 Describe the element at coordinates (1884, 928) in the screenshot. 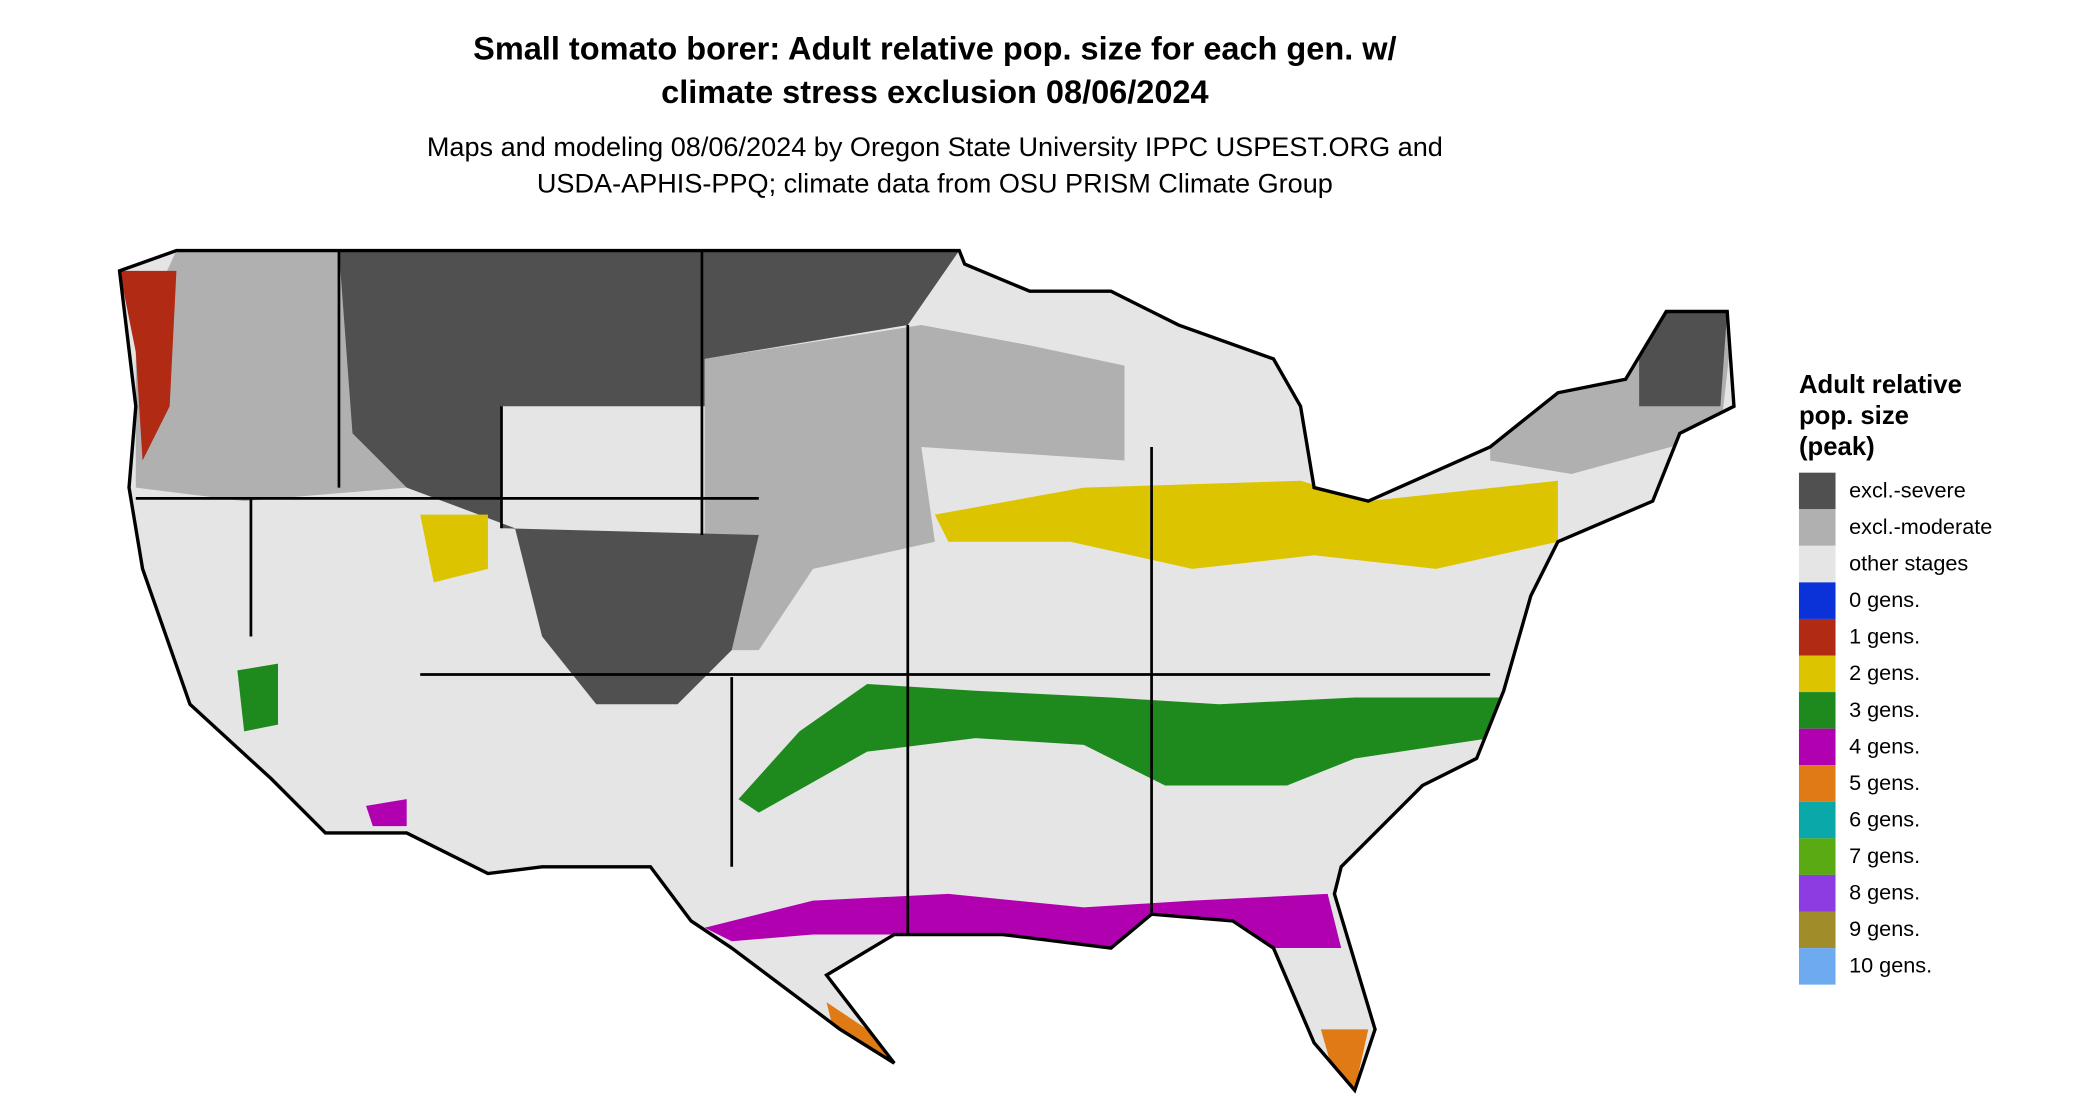

I see `legend-label: 9 gens.` at that location.